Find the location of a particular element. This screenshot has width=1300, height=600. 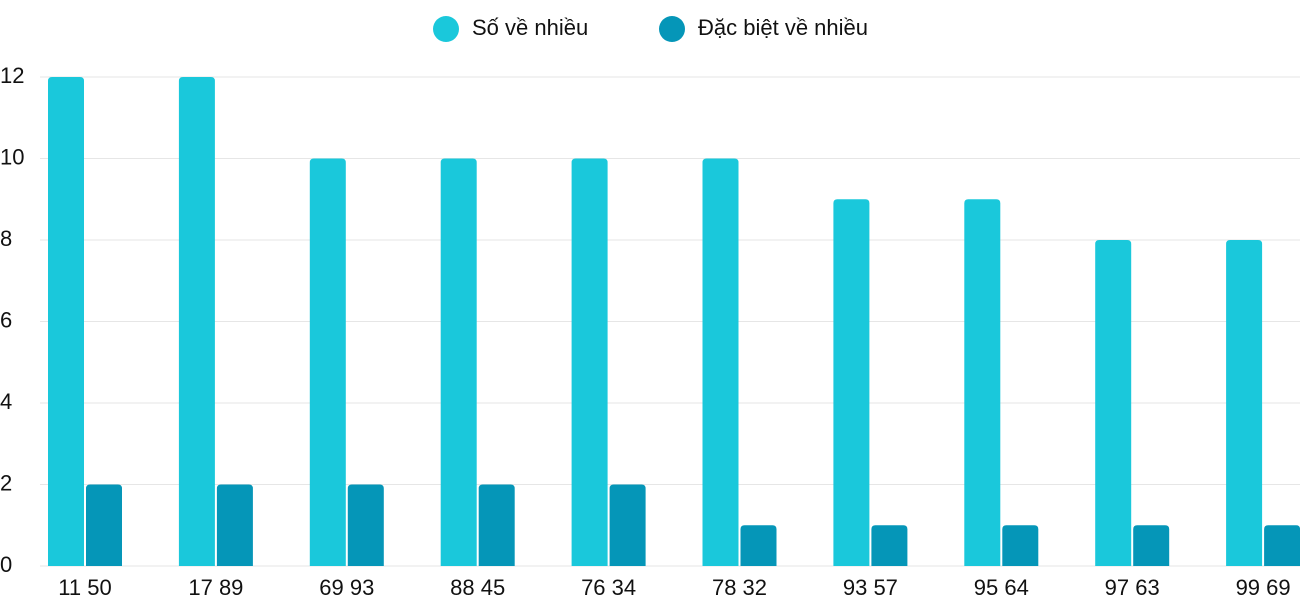

y-tick-label: 8 is located at coordinates (6, 238).